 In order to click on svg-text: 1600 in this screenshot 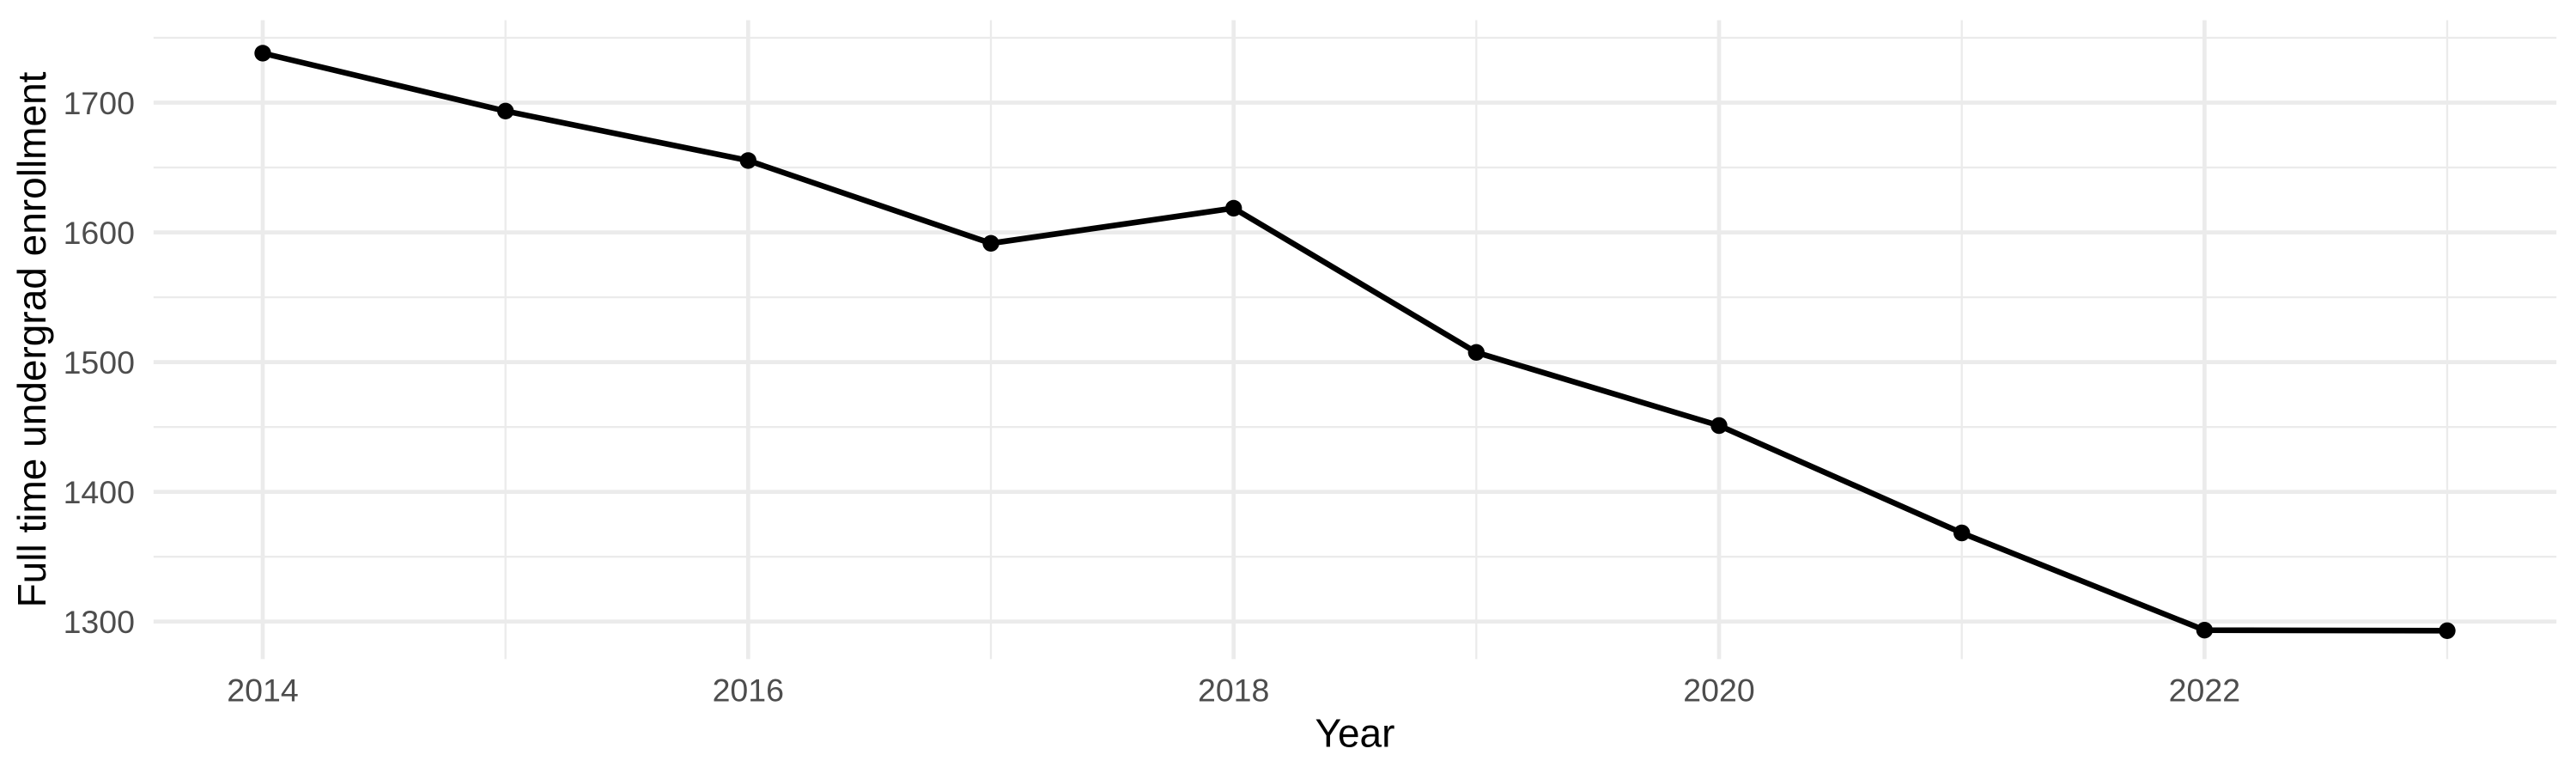, I will do `click(99, 233)`.